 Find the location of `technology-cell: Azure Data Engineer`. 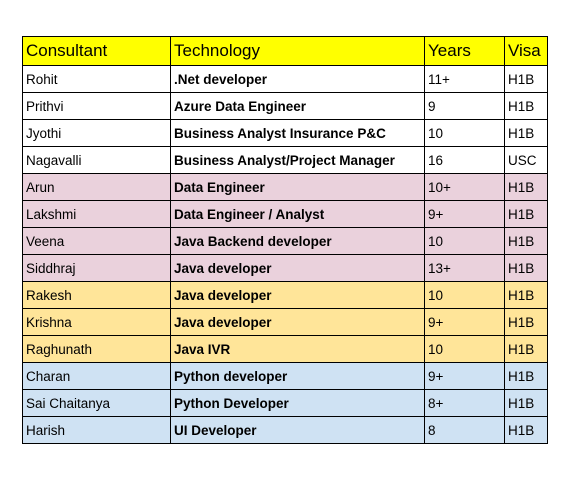

technology-cell: Azure Data Engineer is located at coordinates (297, 106).